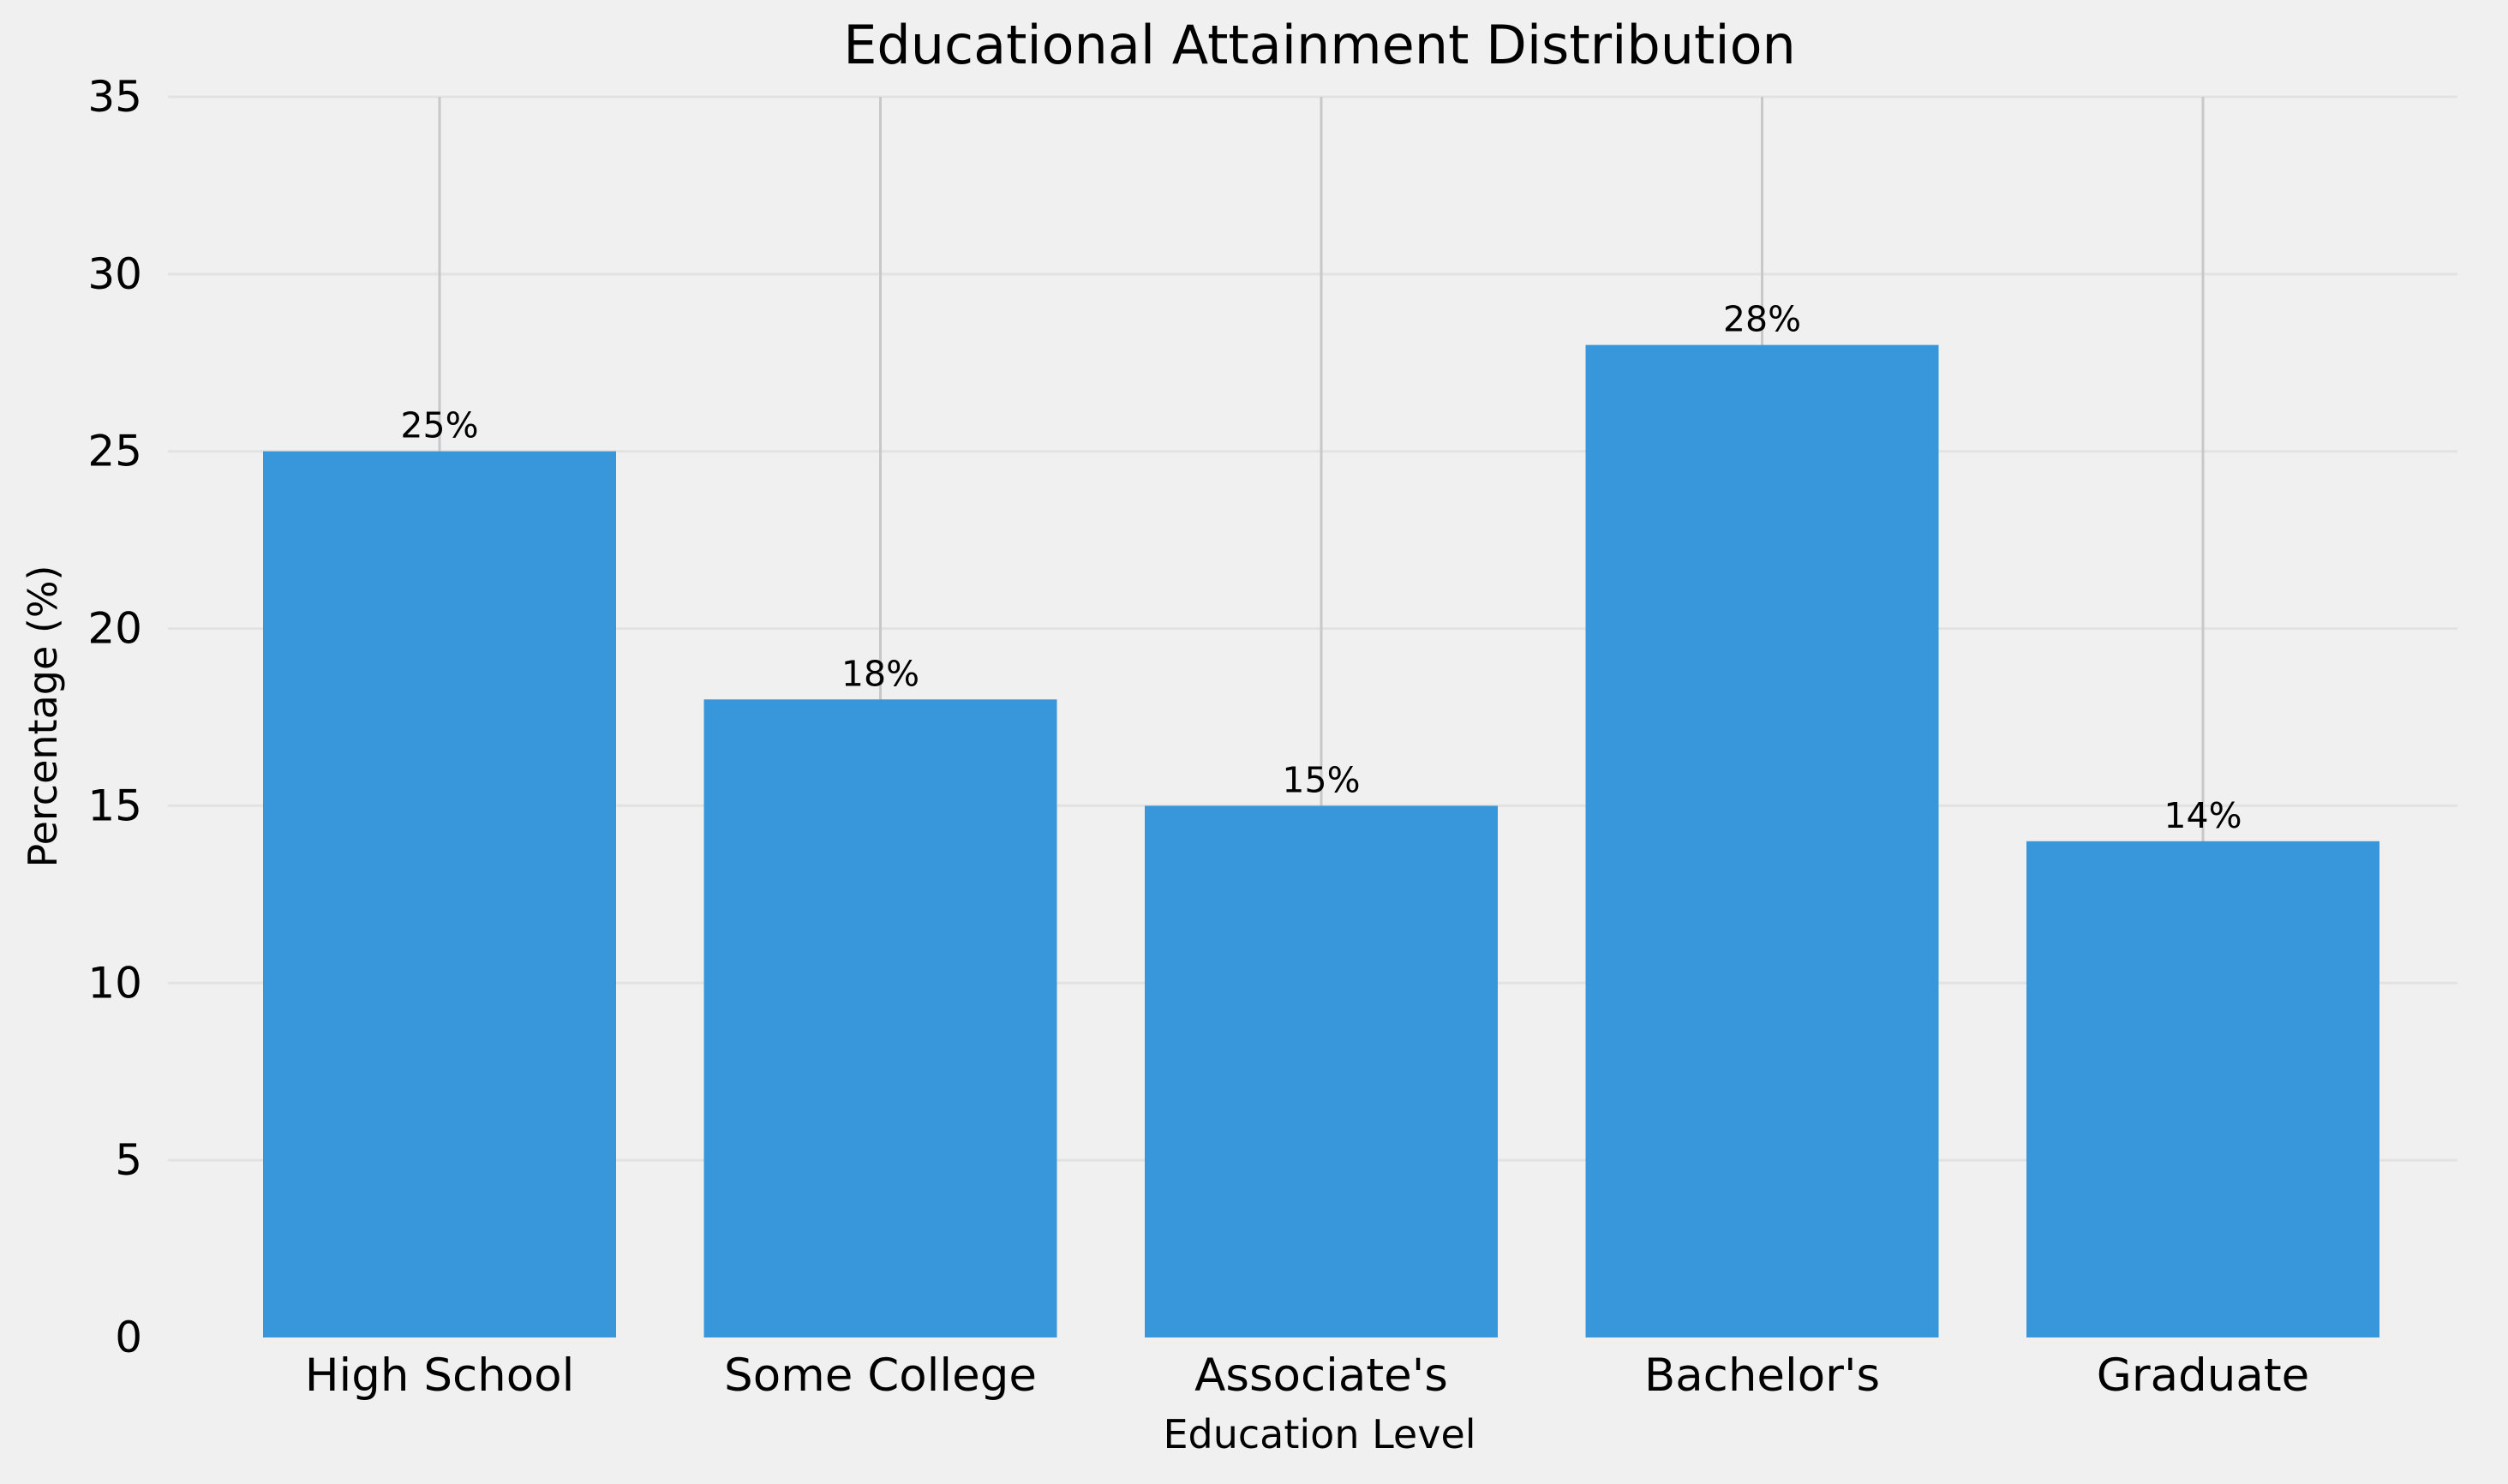  What do you see at coordinates (2203, 815) in the screenshot?
I see `bar-value-label: 14%` at bounding box center [2203, 815].